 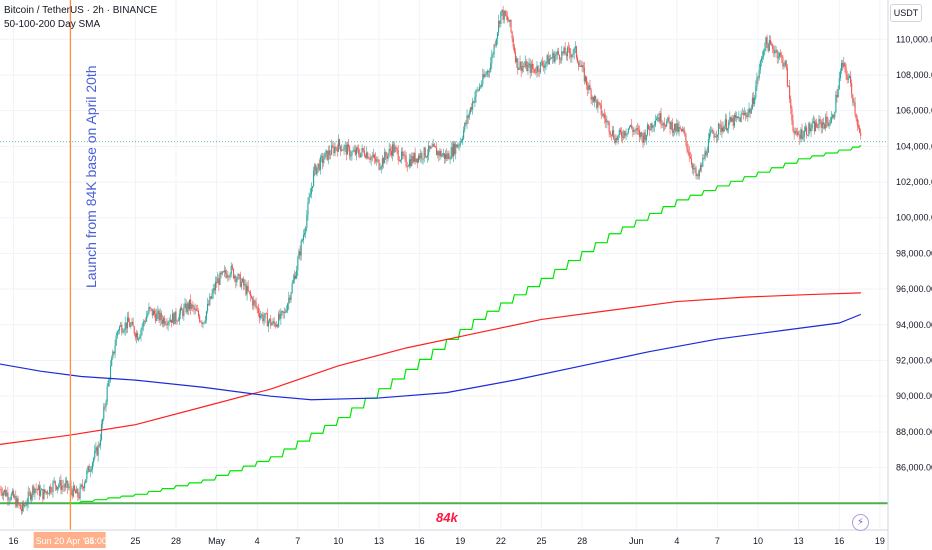 What do you see at coordinates (906, 13) in the screenshot?
I see `currency-button: USDT` at bounding box center [906, 13].